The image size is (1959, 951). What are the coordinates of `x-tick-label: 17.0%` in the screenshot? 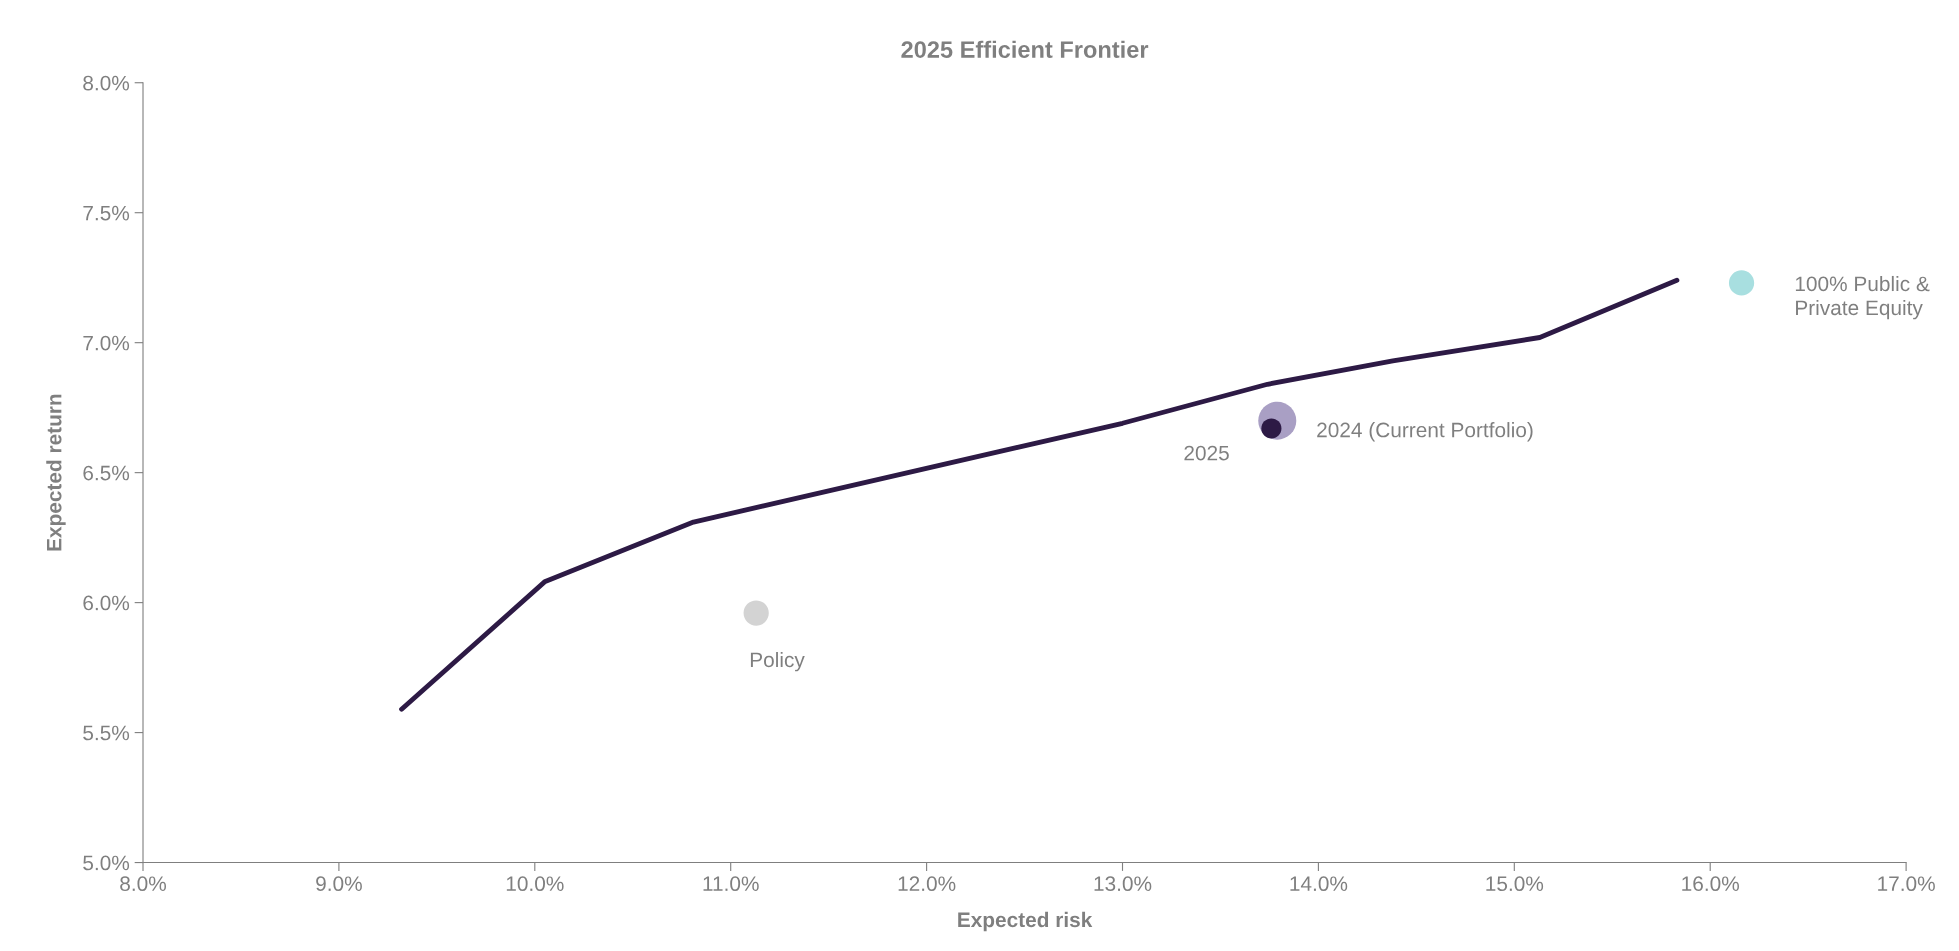 It's located at (1906, 884).